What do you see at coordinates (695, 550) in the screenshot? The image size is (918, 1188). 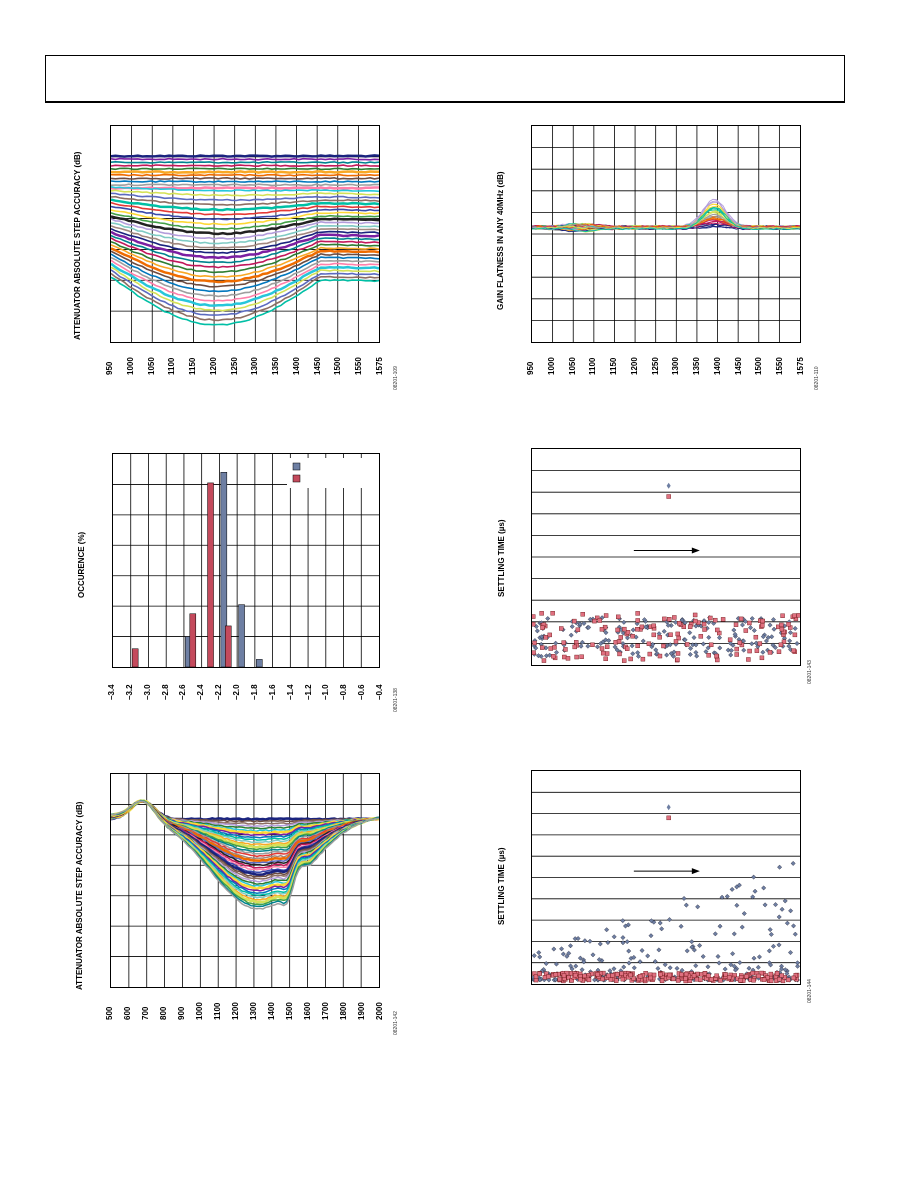 I see `arrow-head` at bounding box center [695, 550].